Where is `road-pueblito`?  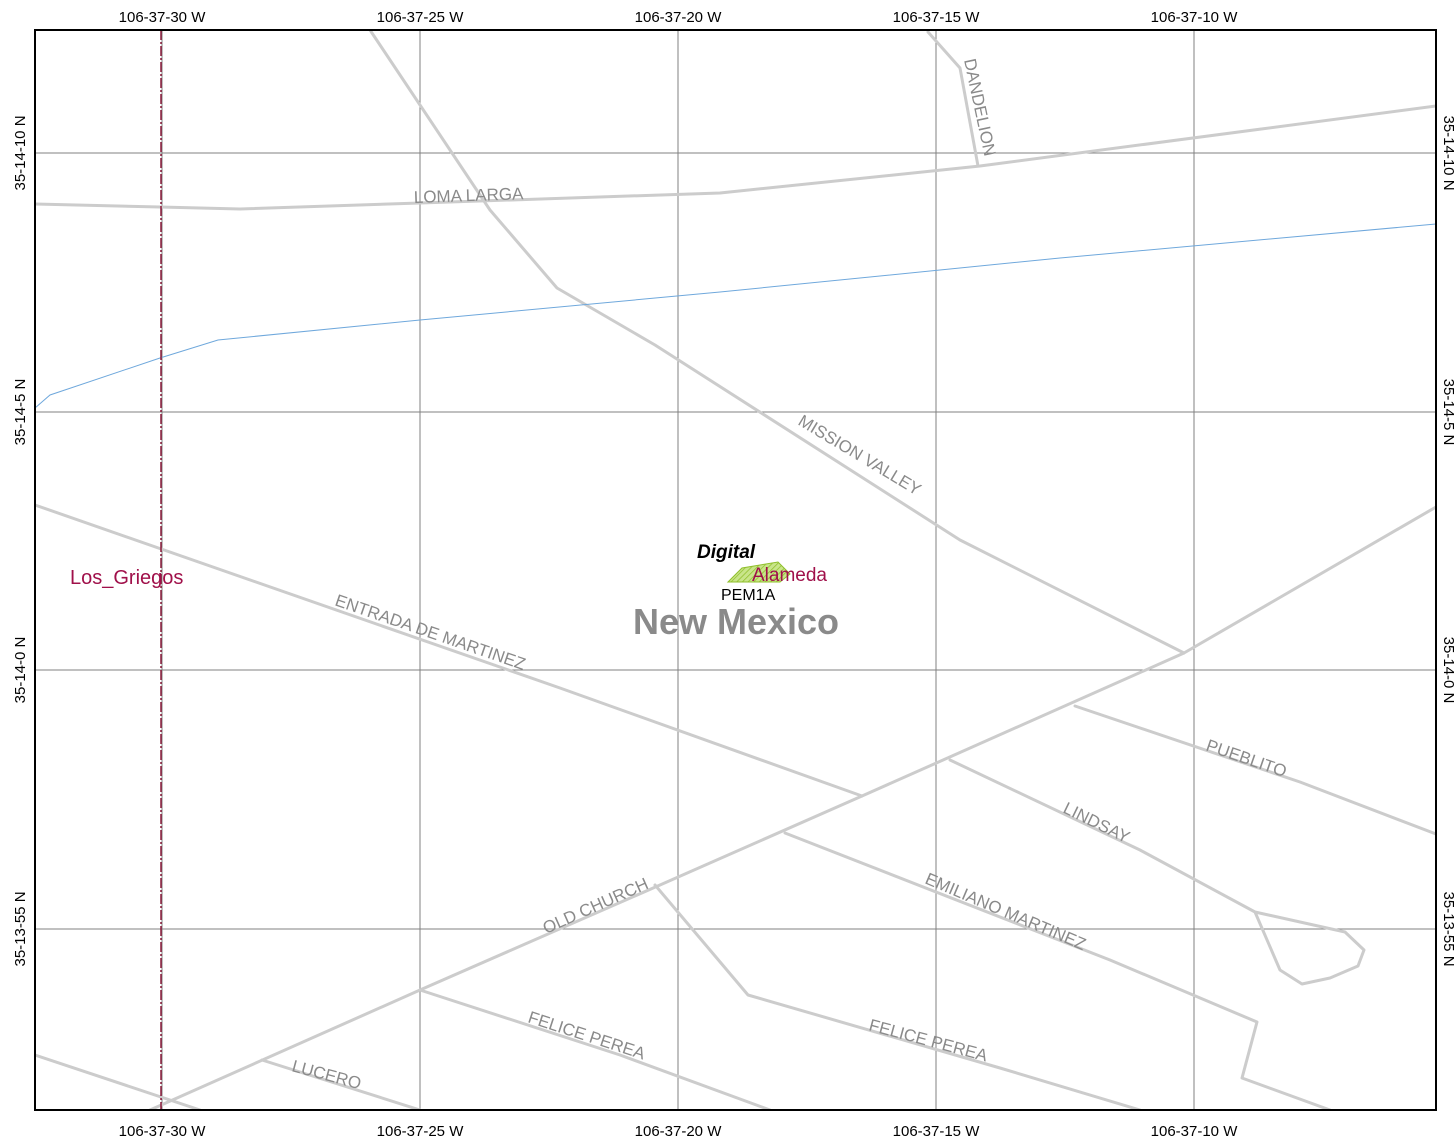 road-pueblito is located at coordinates (1254, 770).